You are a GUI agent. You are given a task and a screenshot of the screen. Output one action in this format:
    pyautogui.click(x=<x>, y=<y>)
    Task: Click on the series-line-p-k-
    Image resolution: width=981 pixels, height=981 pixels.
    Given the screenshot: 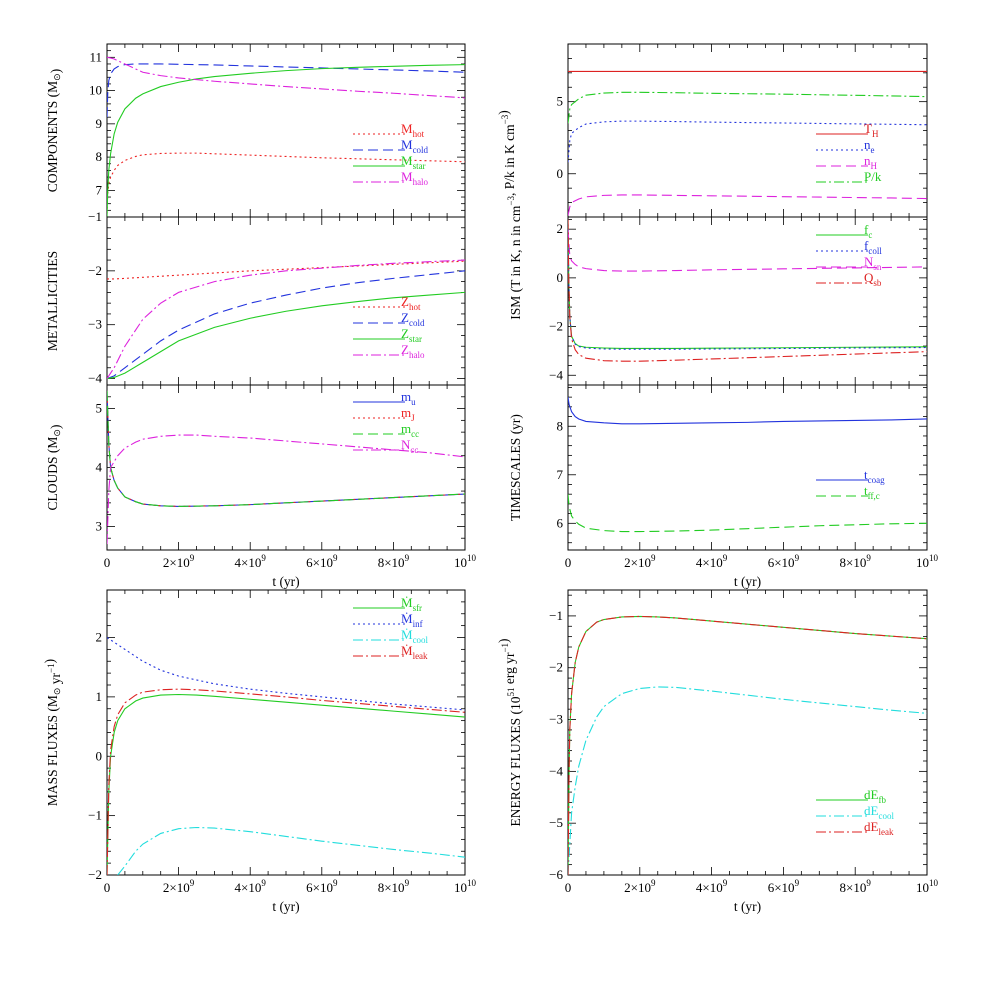 What is the action you would take?
    pyautogui.click(x=747, y=107)
    